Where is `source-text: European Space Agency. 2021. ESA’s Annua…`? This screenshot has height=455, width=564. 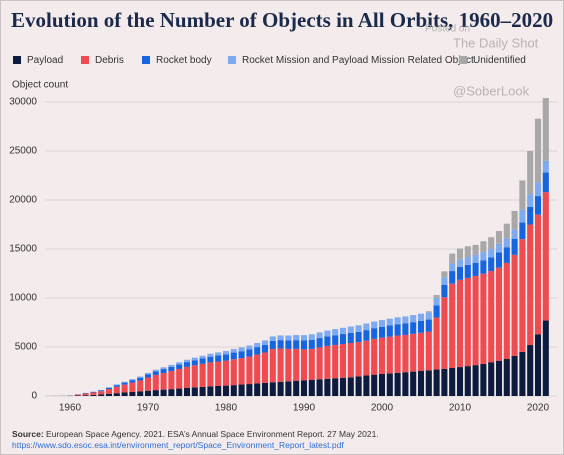
source-text: European Space Agency. 2021. ESA’s Annua… is located at coordinates (212, 434).